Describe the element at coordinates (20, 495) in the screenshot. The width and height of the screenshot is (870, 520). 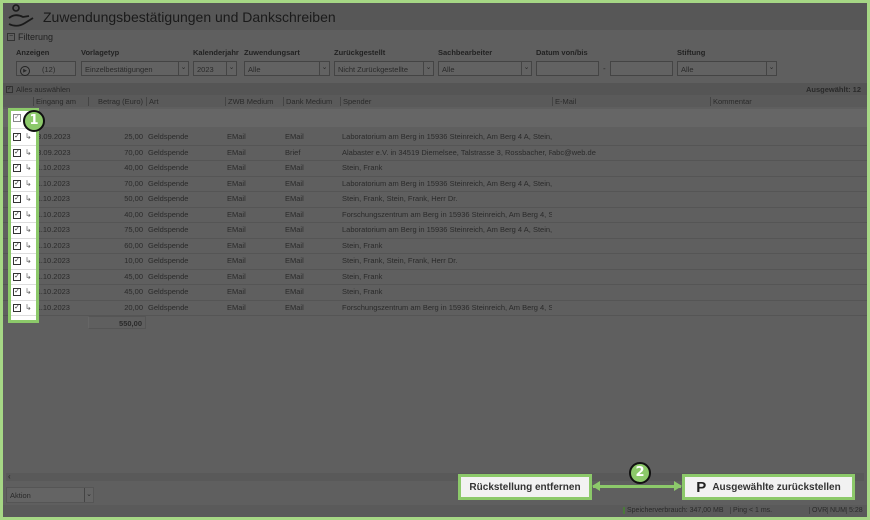
I see `aktion-value: Aktion` at that location.